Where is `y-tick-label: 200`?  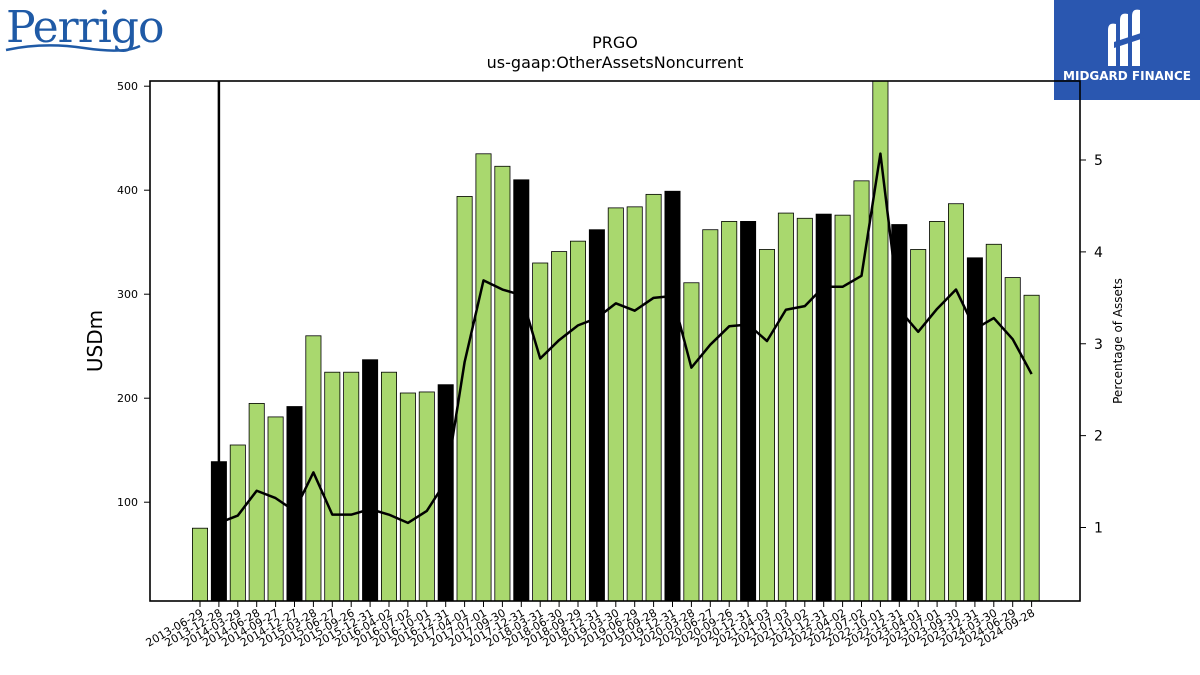 y-tick-label: 200 is located at coordinates (127, 398).